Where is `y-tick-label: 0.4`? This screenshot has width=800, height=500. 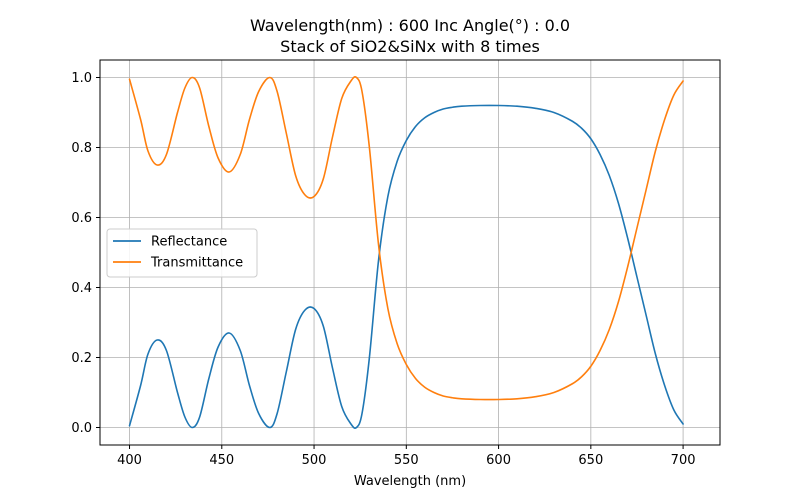
y-tick-label: 0.4 is located at coordinates (81, 288).